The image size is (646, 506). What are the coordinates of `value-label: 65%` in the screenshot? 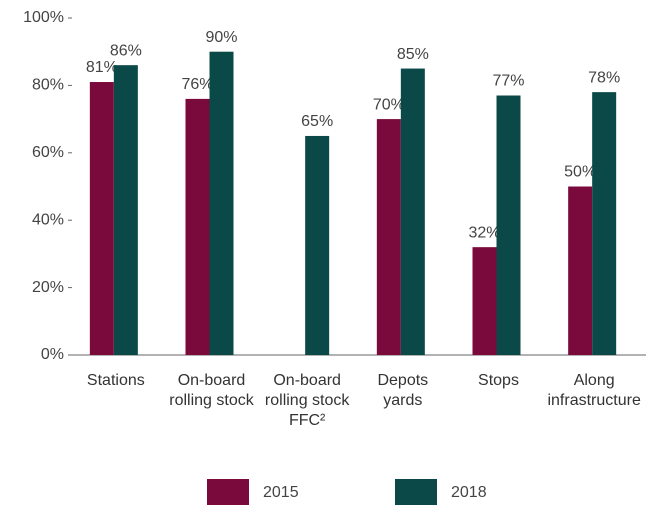 It's located at (317, 121).